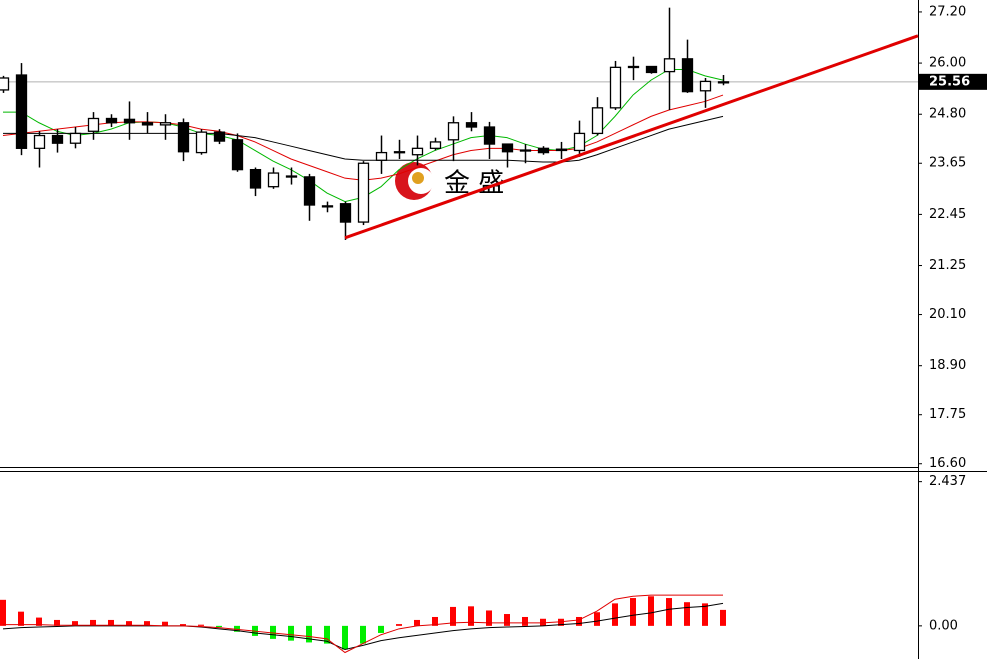 The image size is (987, 659). Describe the element at coordinates (418, 178) in the screenshot. I see `logo` at that location.